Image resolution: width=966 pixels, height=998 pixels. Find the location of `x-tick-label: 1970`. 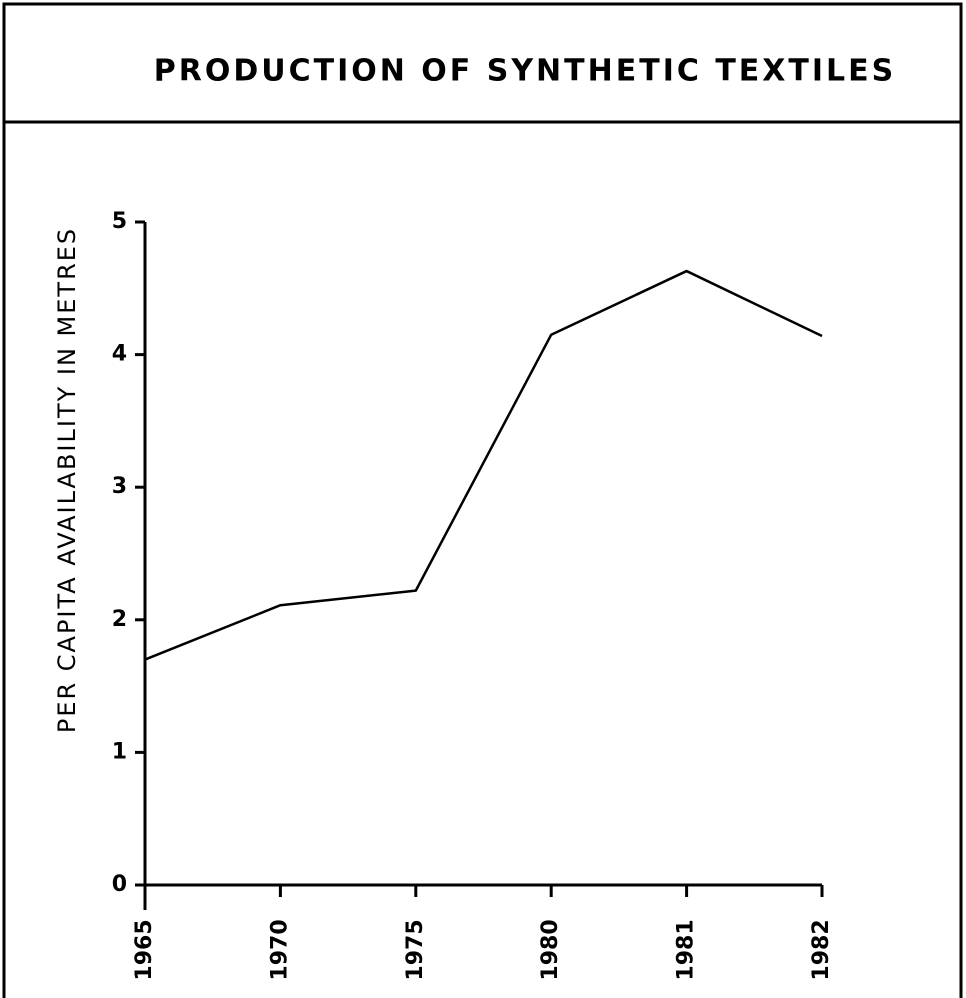

x-tick-label: 1970 is located at coordinates (279, 949).